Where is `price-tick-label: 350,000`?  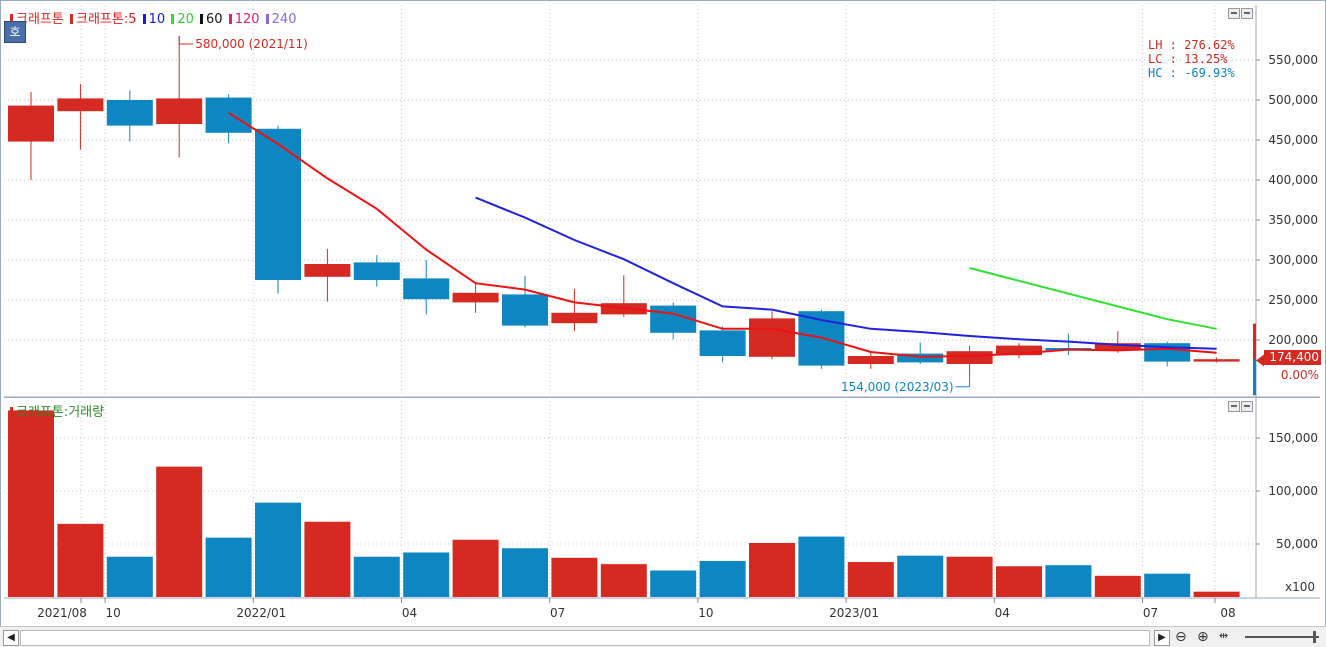 price-tick-label: 350,000 is located at coordinates (1293, 220).